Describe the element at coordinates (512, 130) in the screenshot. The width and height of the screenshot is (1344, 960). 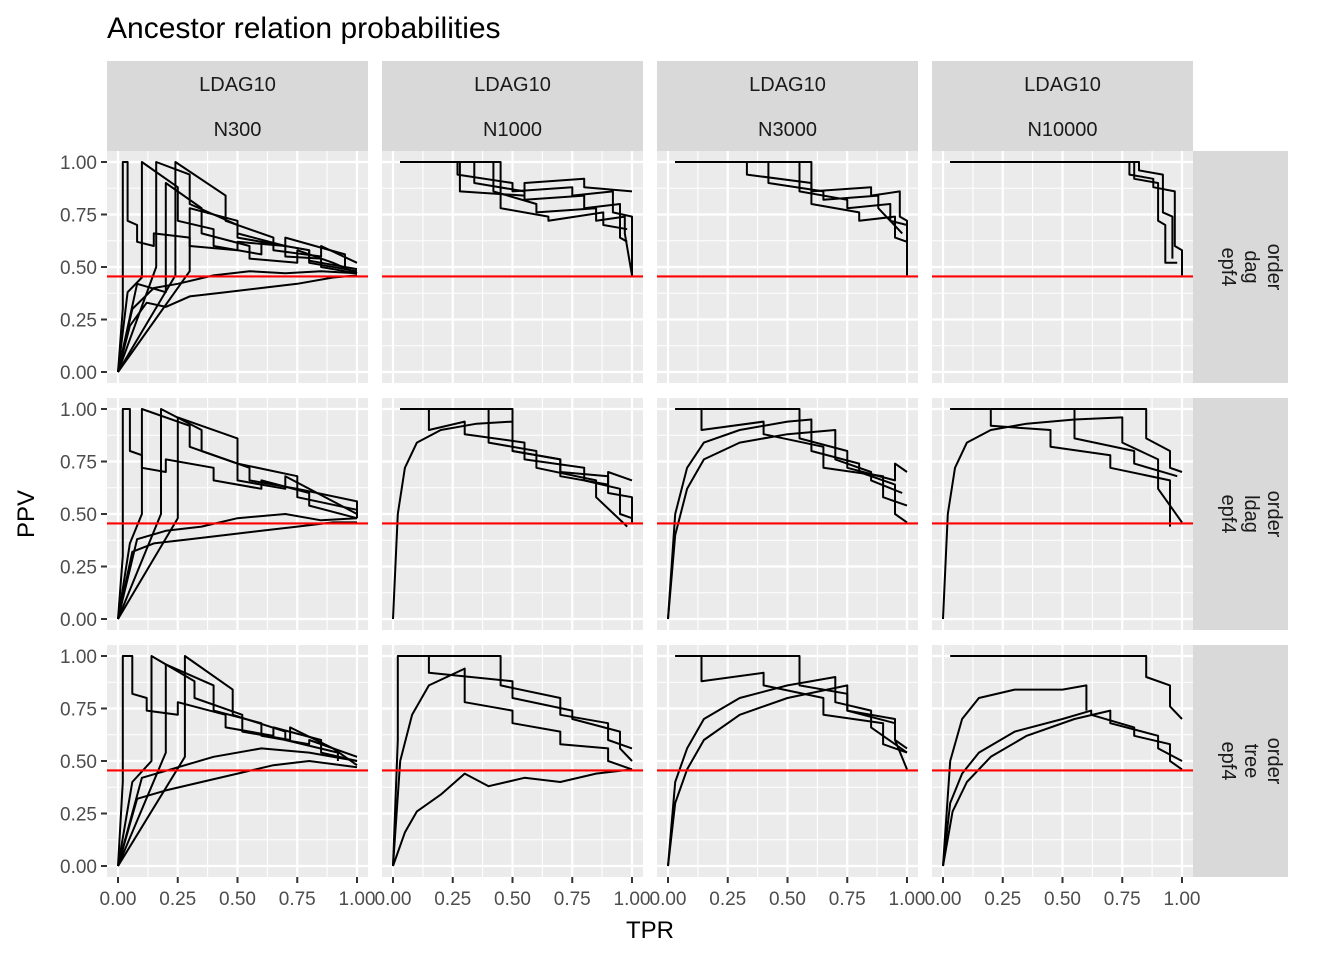
I see `column-strip-label: N1000` at that location.